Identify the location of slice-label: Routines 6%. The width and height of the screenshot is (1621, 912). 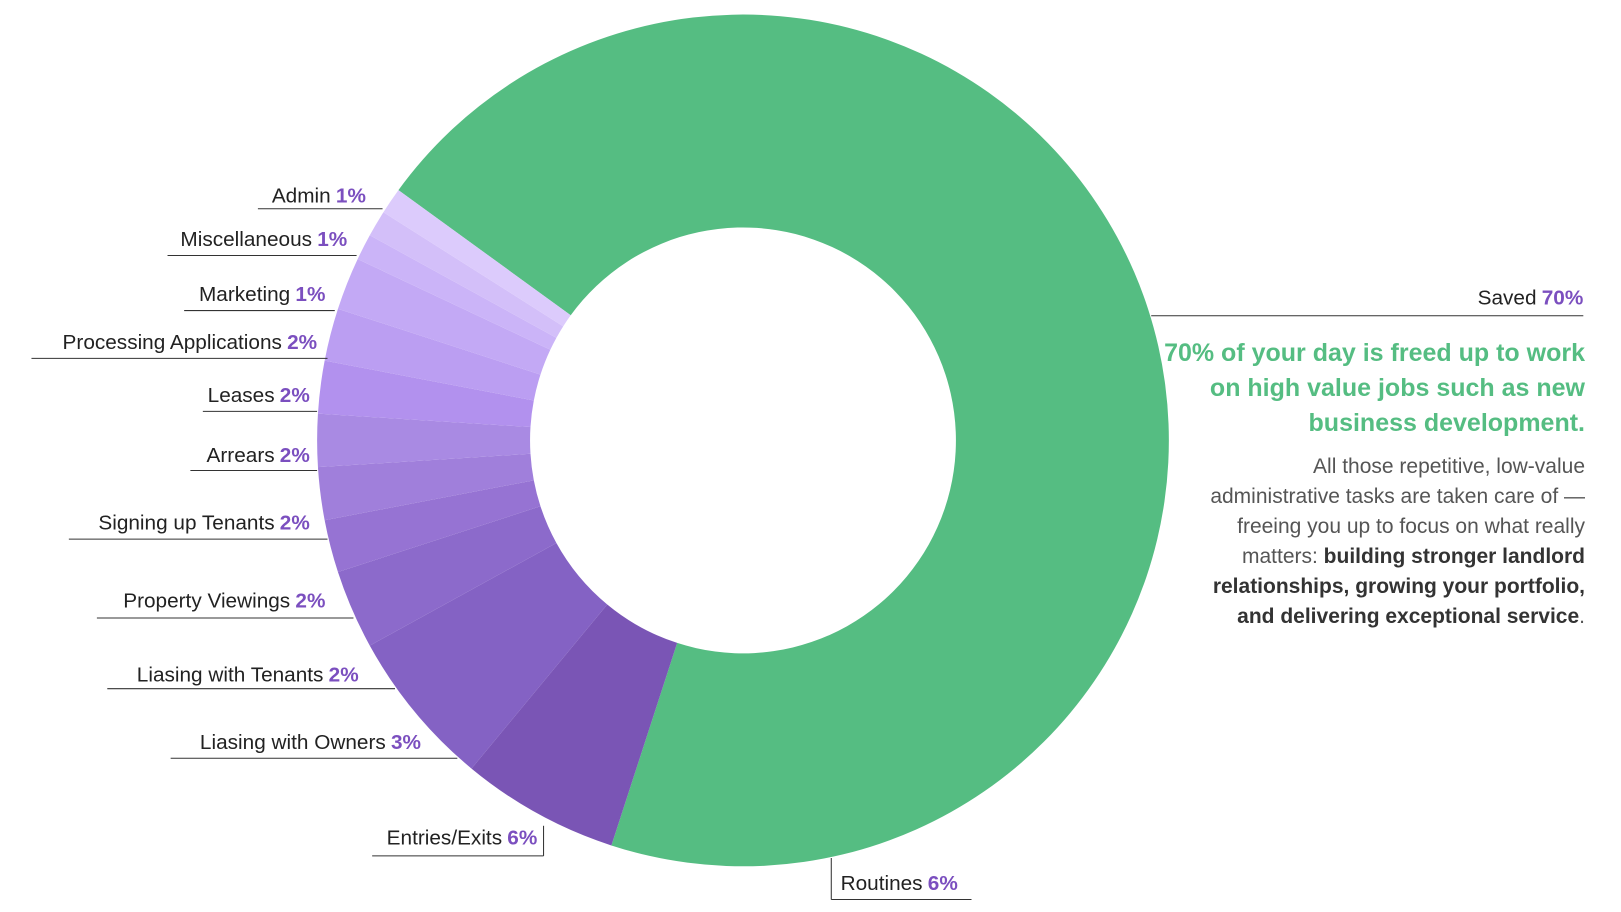
(899, 883).